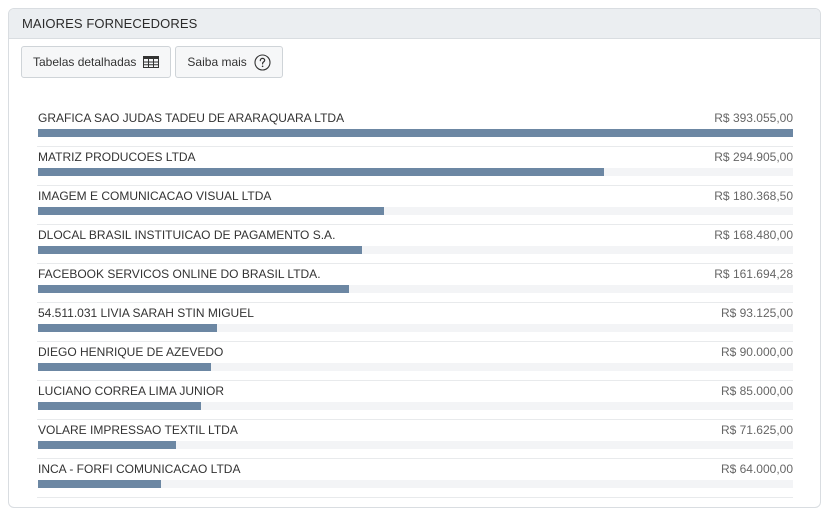 This screenshot has height=514, width=829. What do you see at coordinates (415, 361) in the screenshot?
I see `supplier-row: DIEGO HENRIQUE DE AZEVEDO R$ 90.000,00` at bounding box center [415, 361].